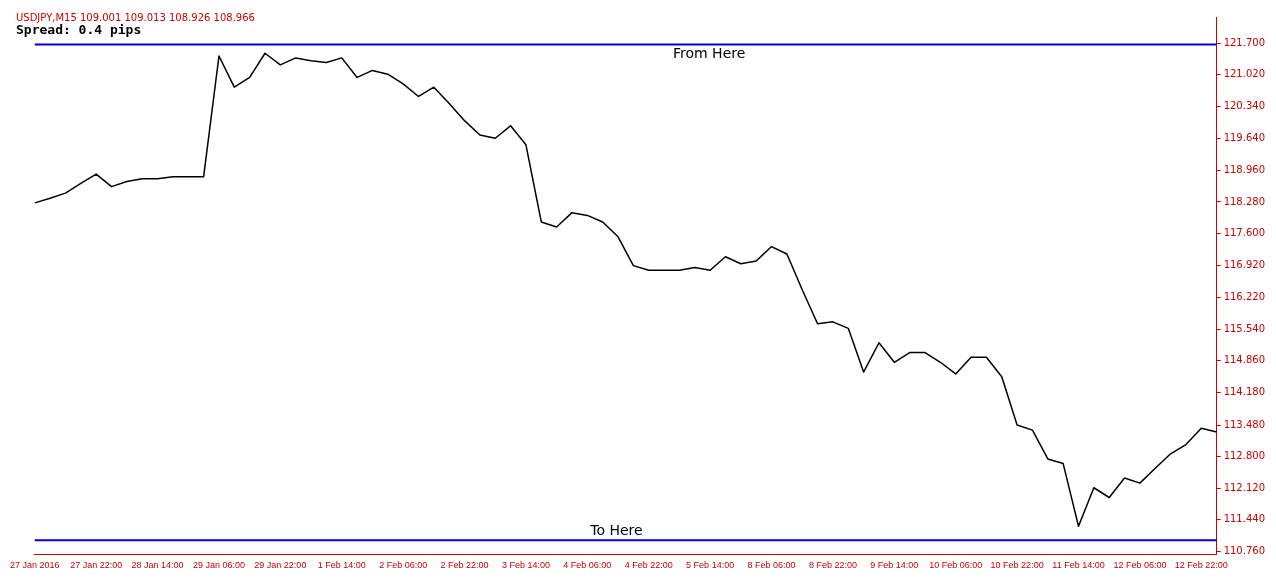  I want to click on y-tick-label: 112.120, so click(1244, 487).